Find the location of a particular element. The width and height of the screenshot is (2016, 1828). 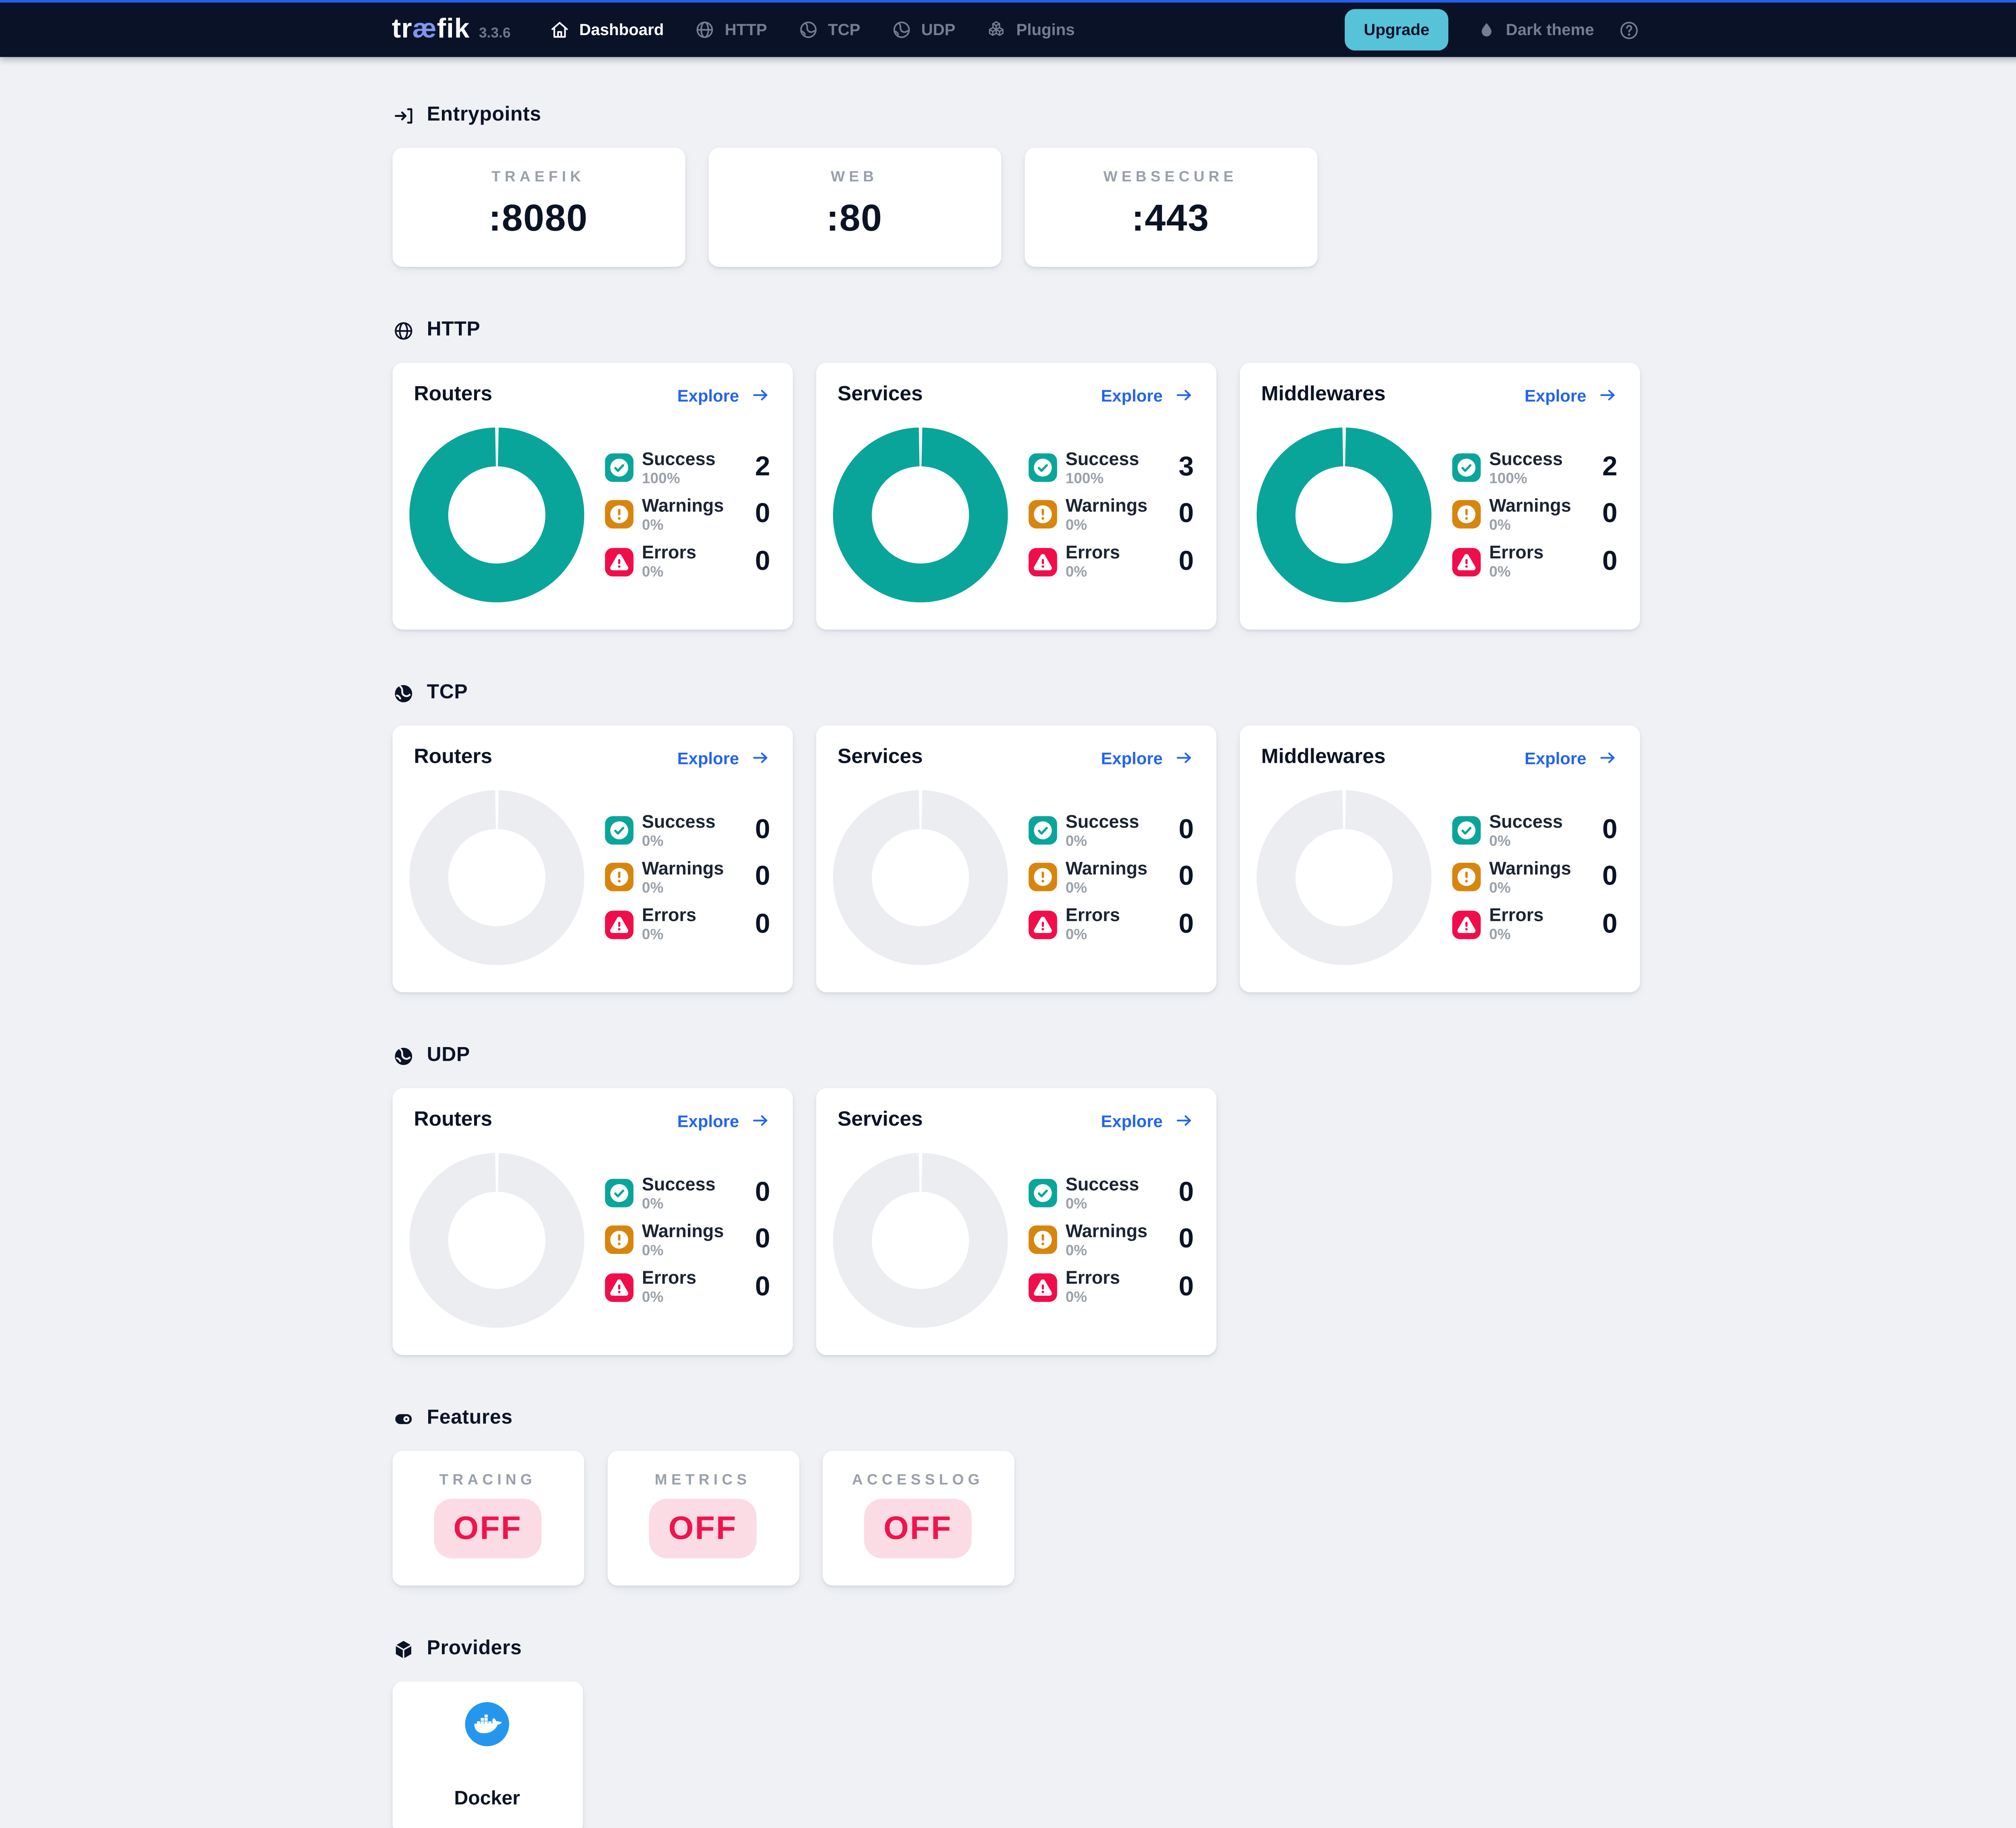

nav-item-label: UDP is located at coordinates (938, 30).